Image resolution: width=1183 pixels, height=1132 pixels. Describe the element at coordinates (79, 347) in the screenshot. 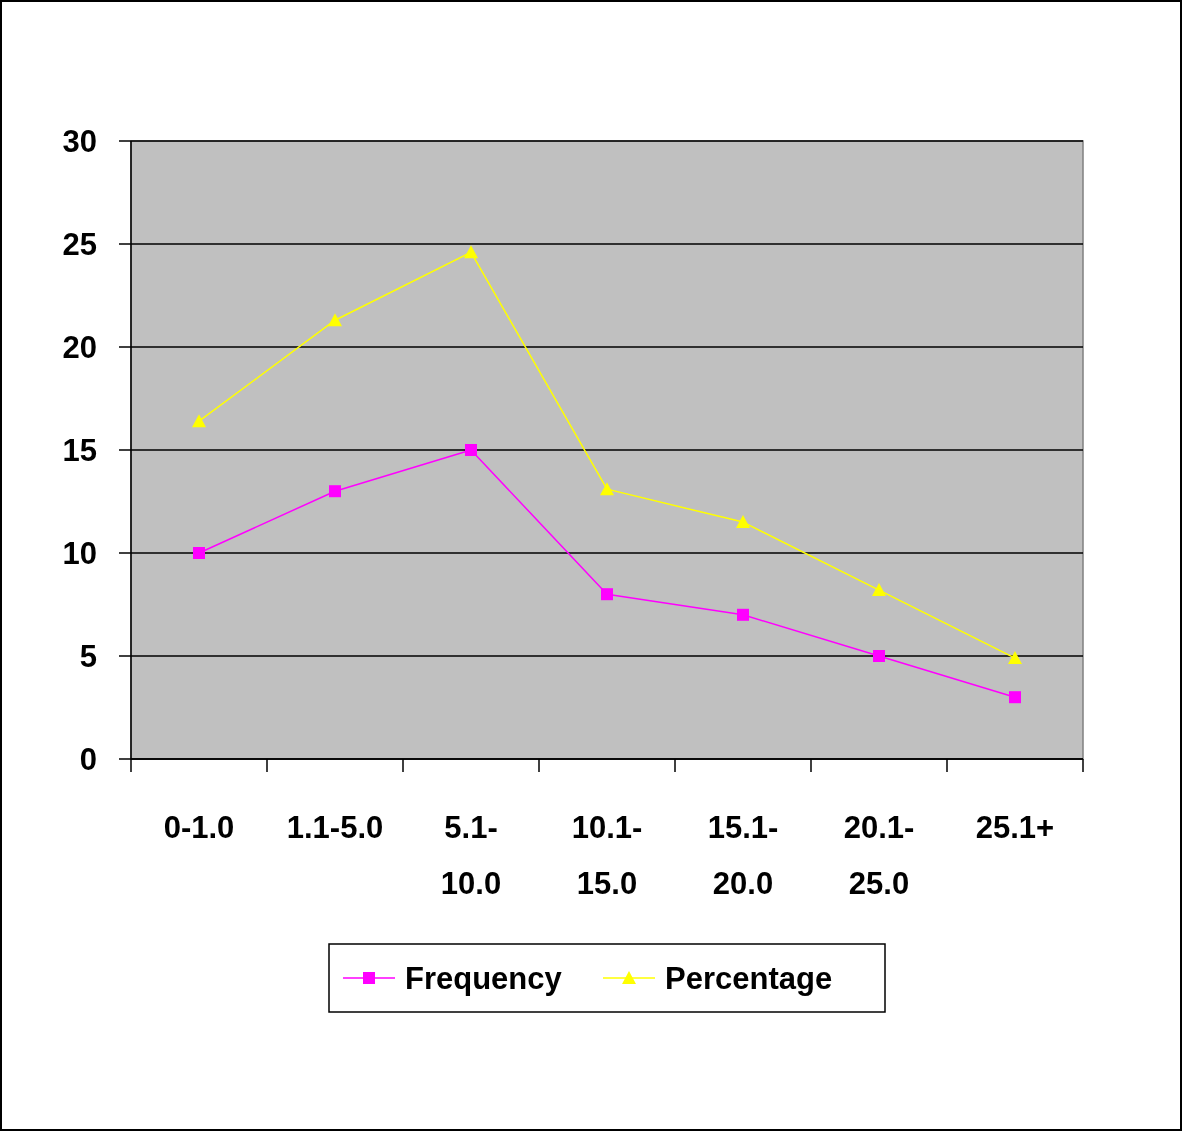

I see `y-tick-label: 20` at that location.